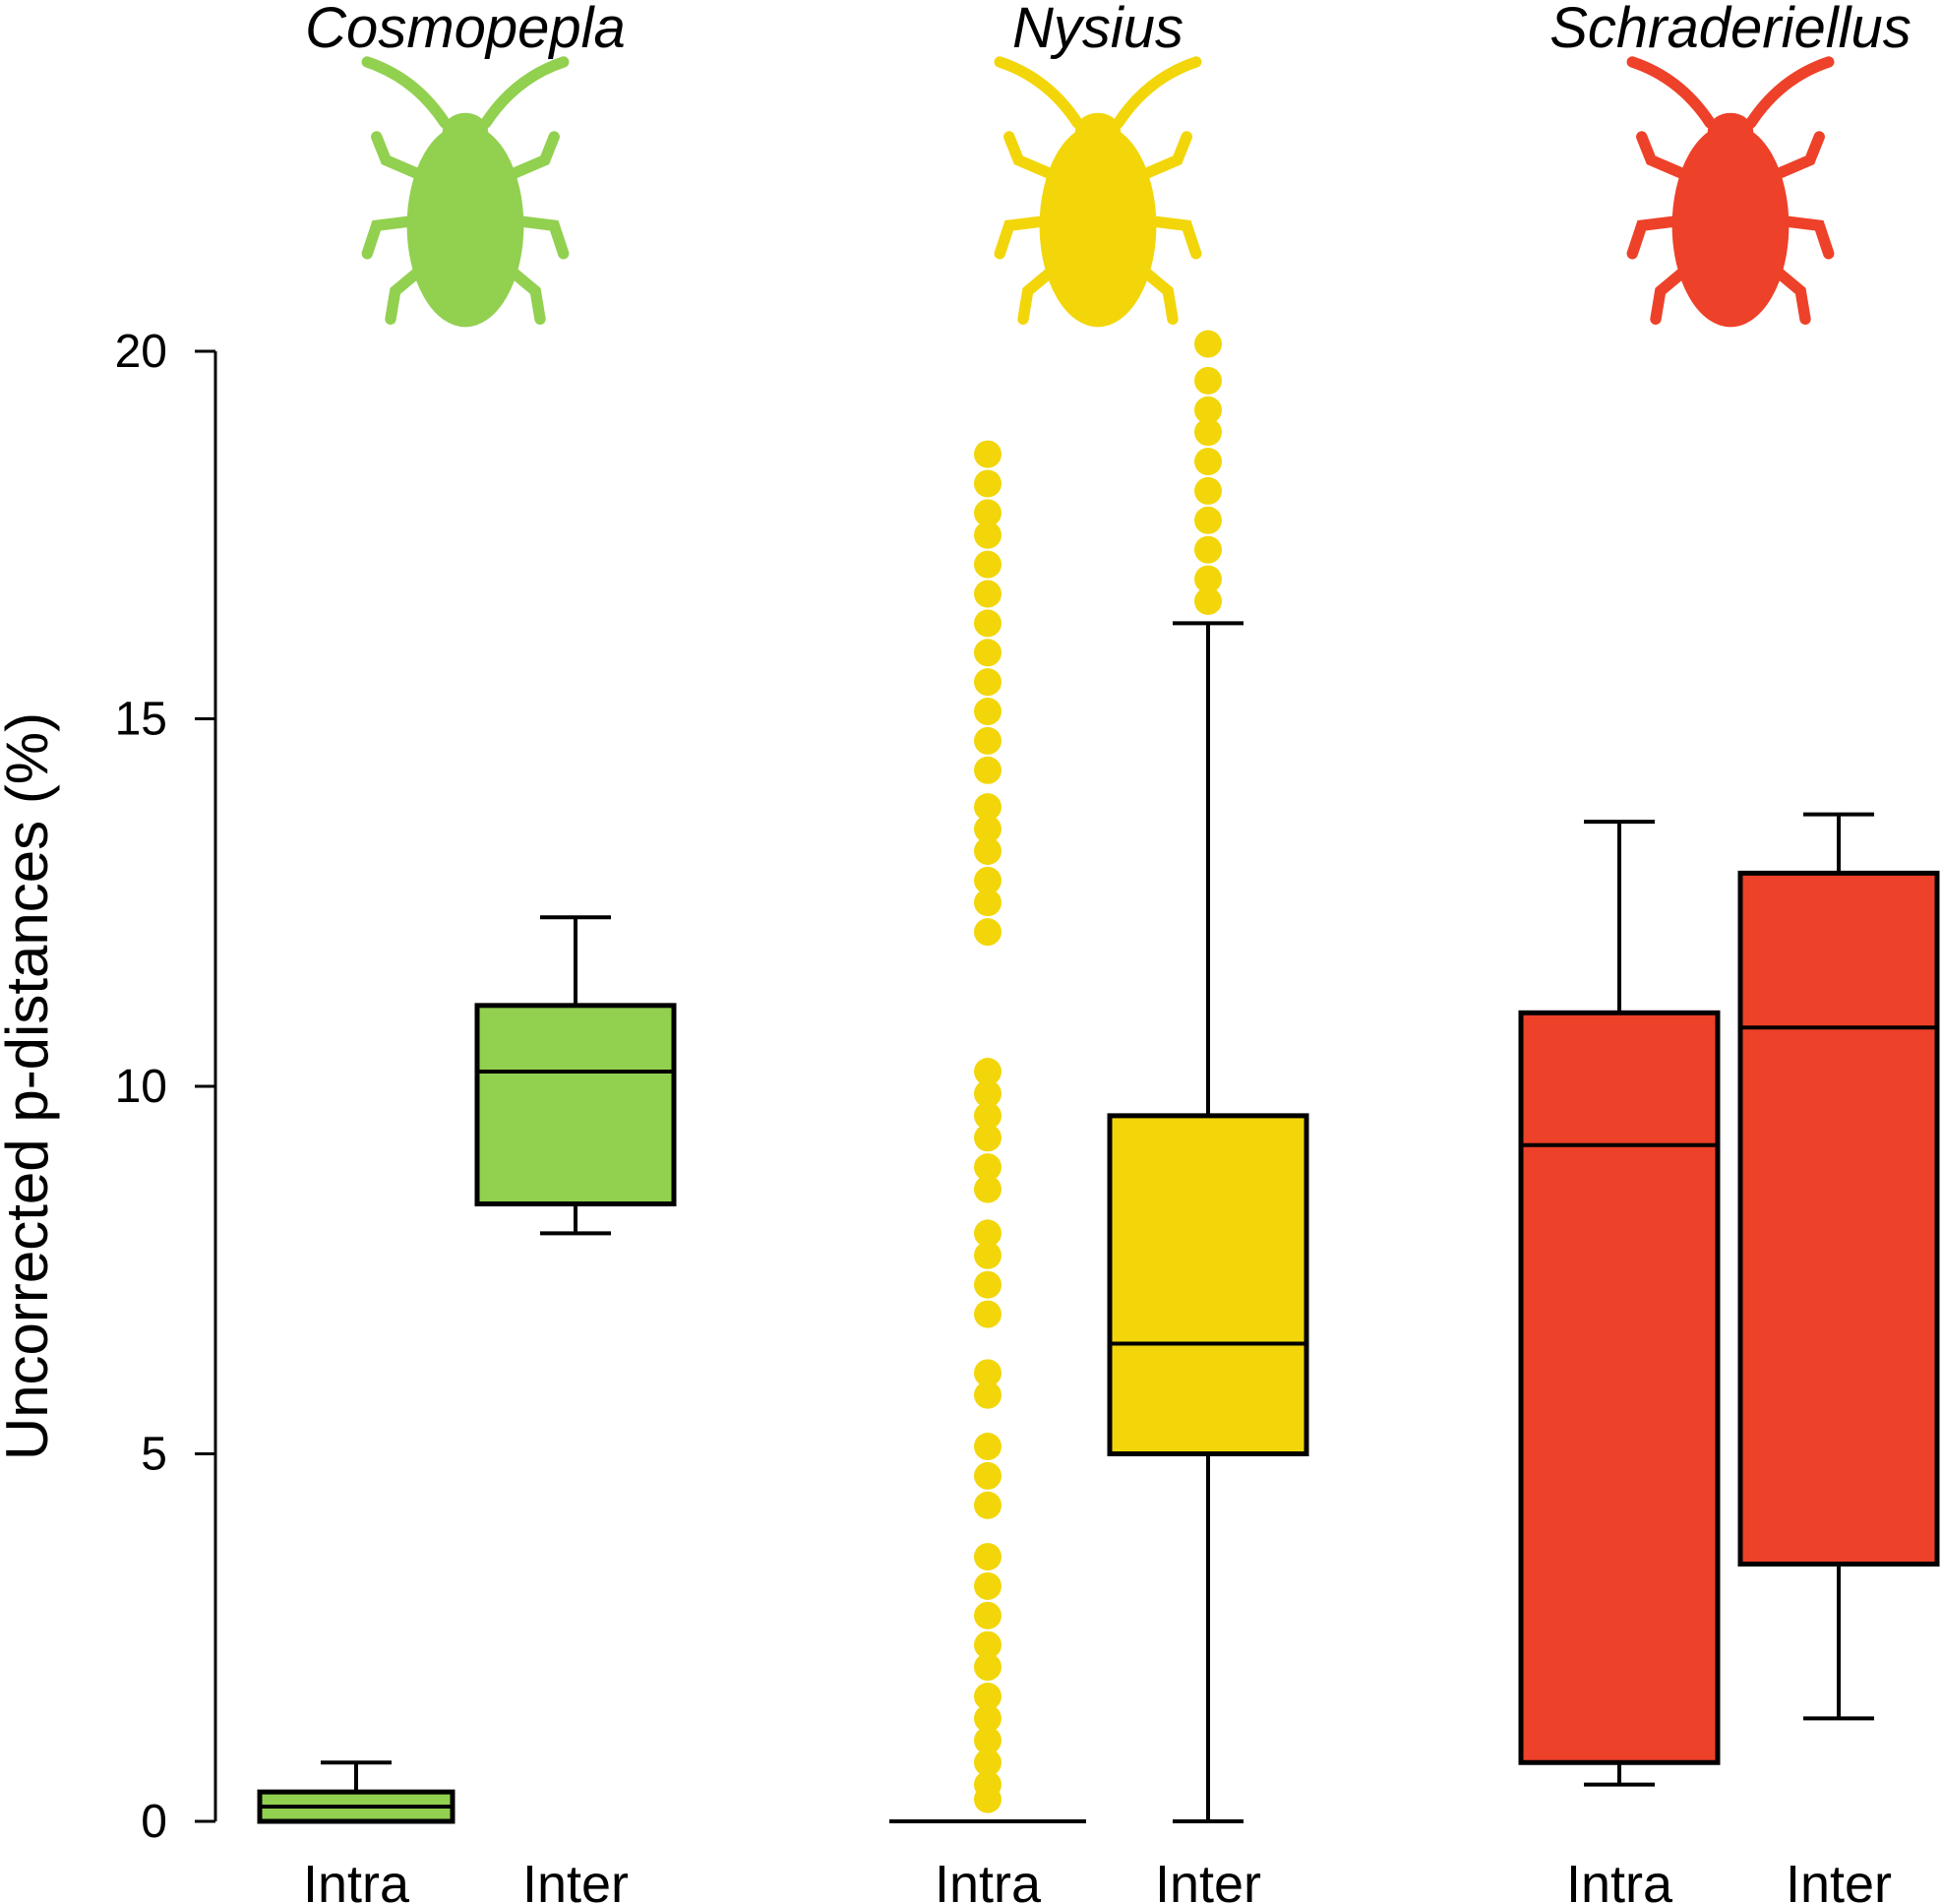  I want to click on y-tick-label: 10, so click(141, 1087).